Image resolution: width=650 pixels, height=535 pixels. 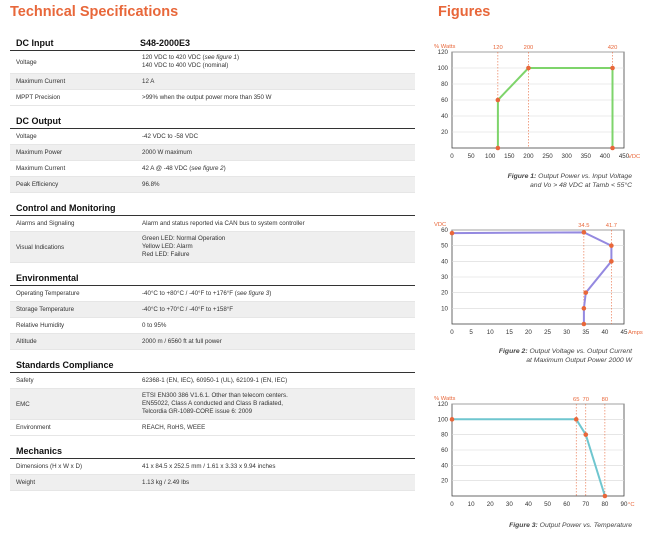 What do you see at coordinates (624, 504) in the screenshot?
I see `x-tick-label: 90` at bounding box center [624, 504].